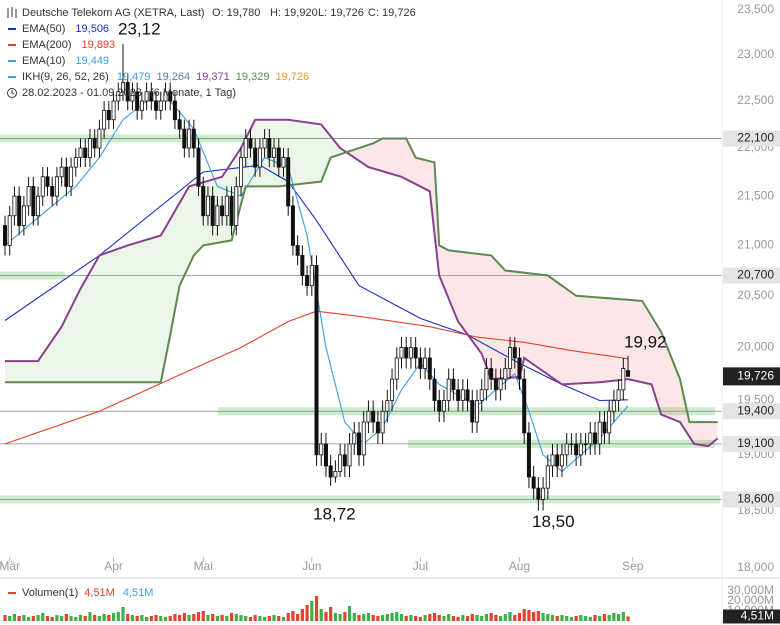 The height and width of the screenshot is (625, 780). I want to click on y-tick-label: 18,000, so click(755, 567).